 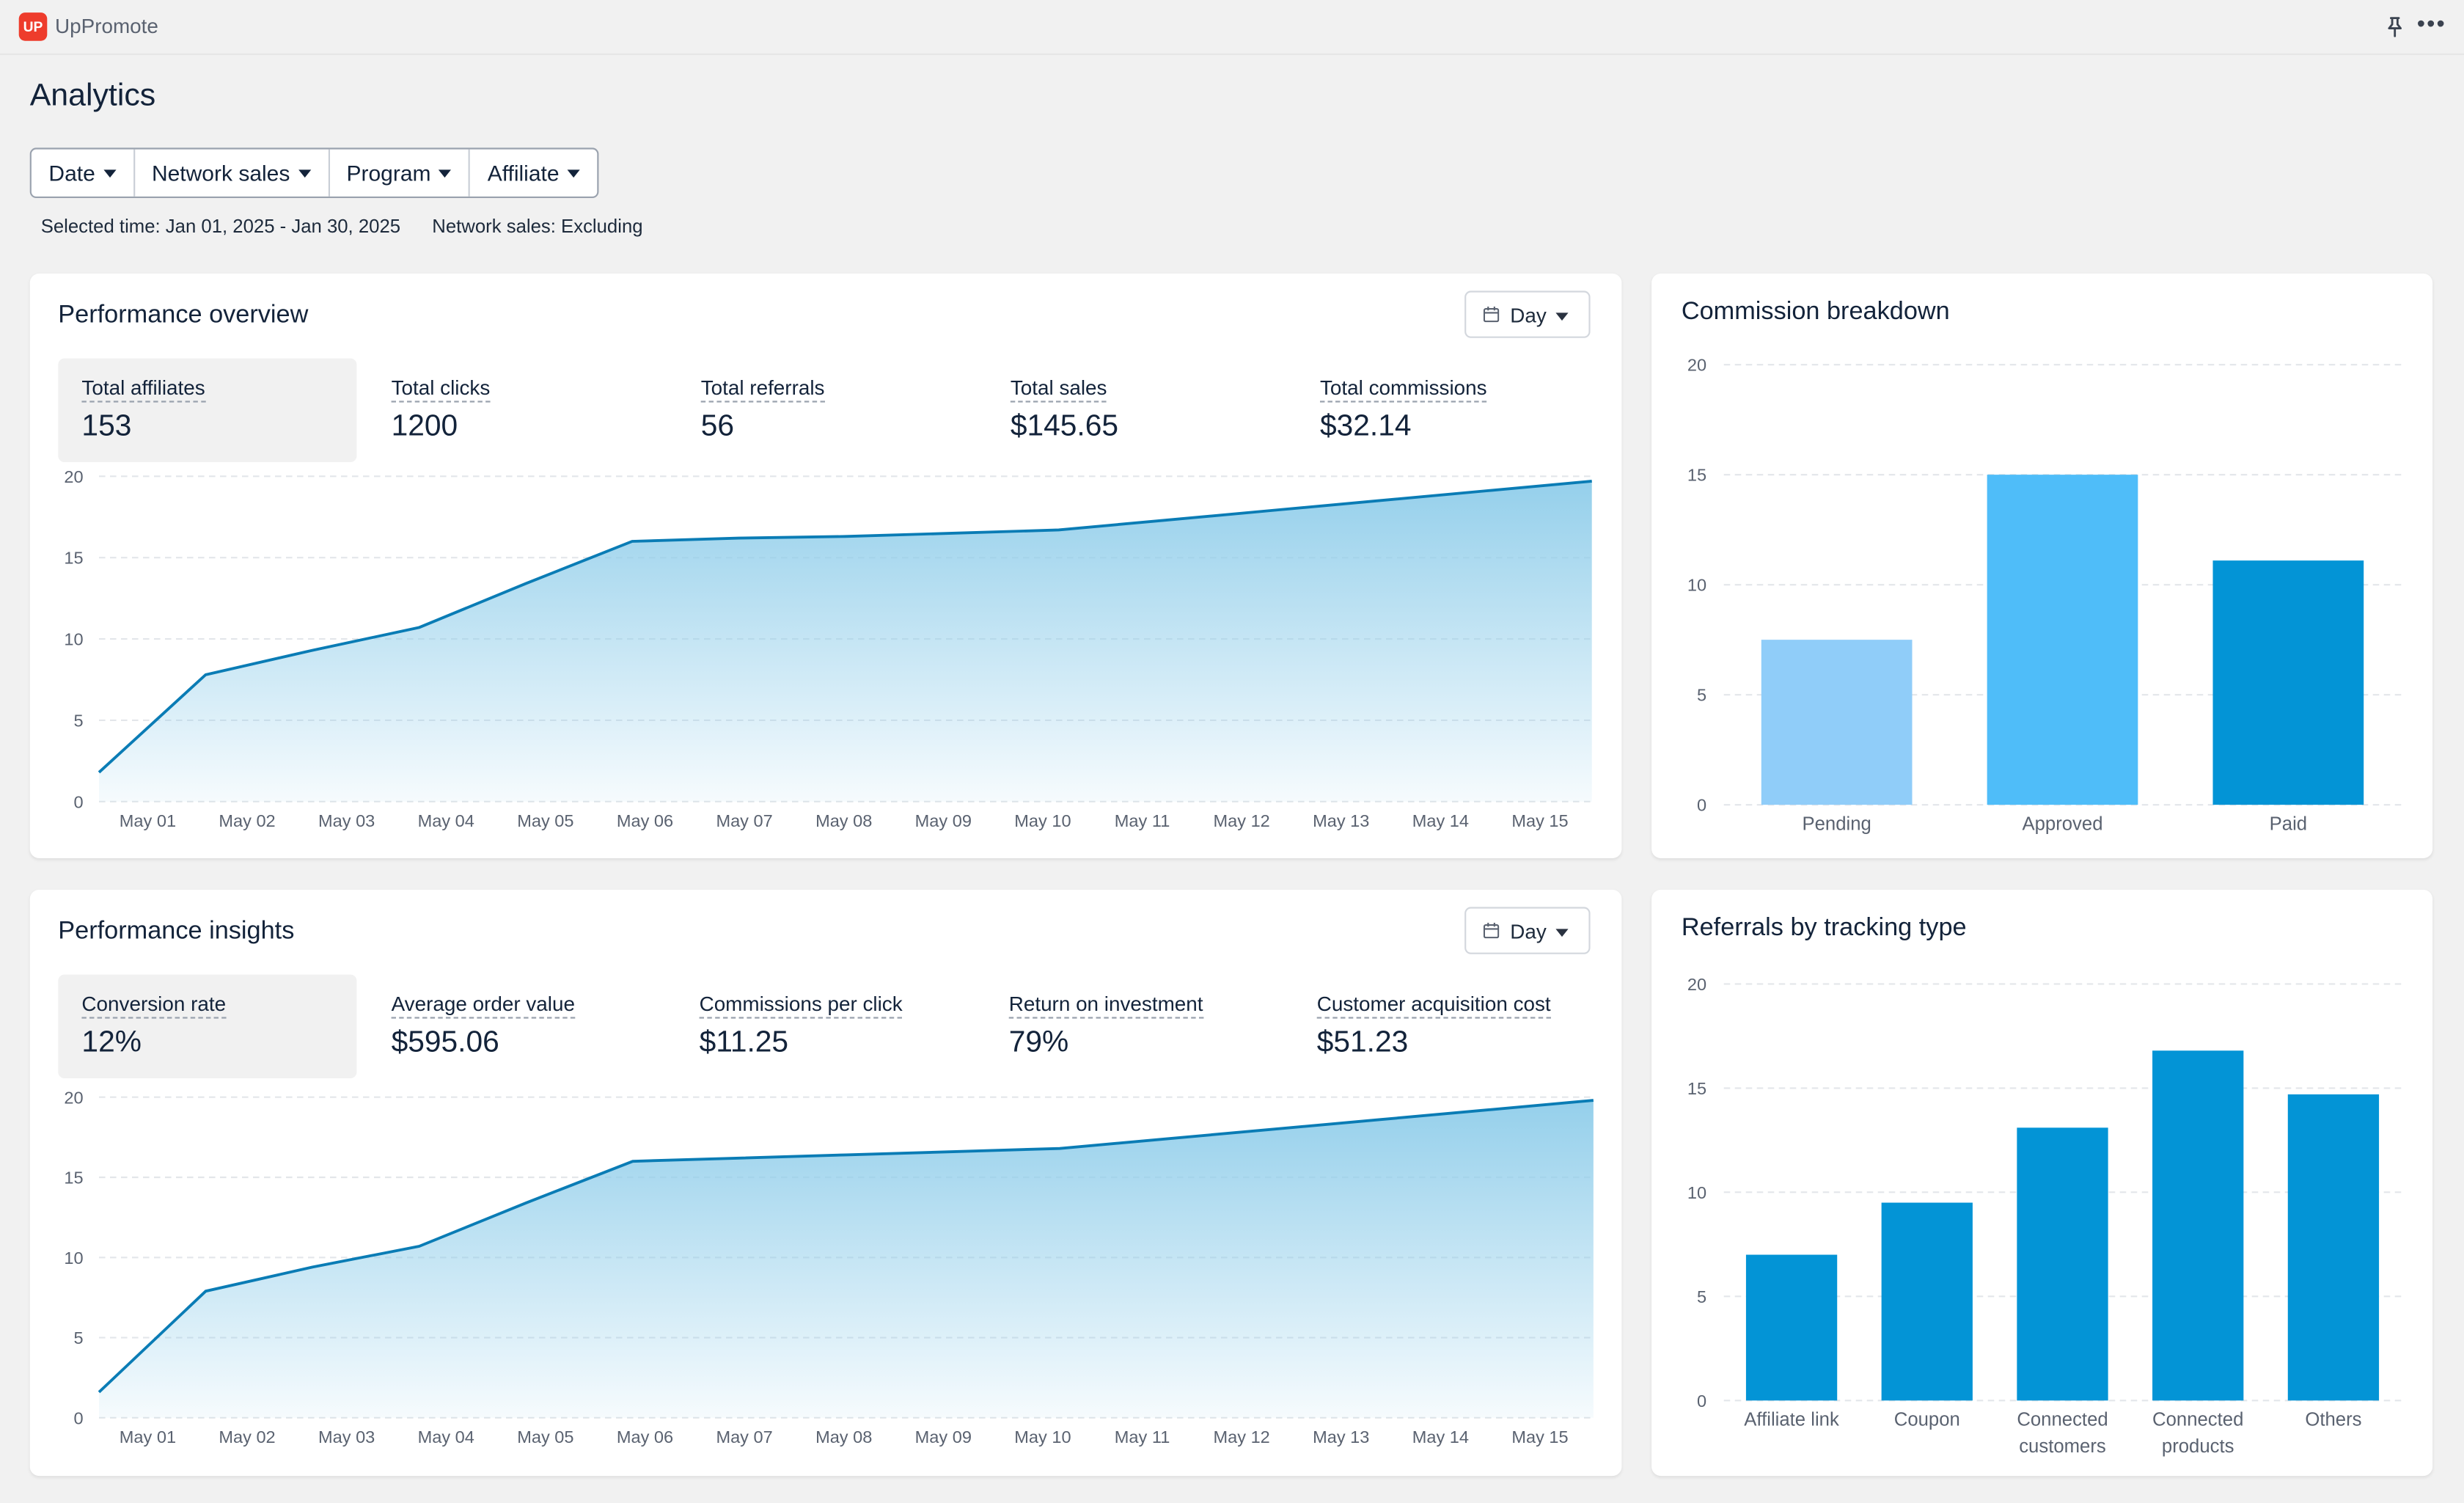 I want to click on app-logo-icon: UP, so click(x=33, y=27).